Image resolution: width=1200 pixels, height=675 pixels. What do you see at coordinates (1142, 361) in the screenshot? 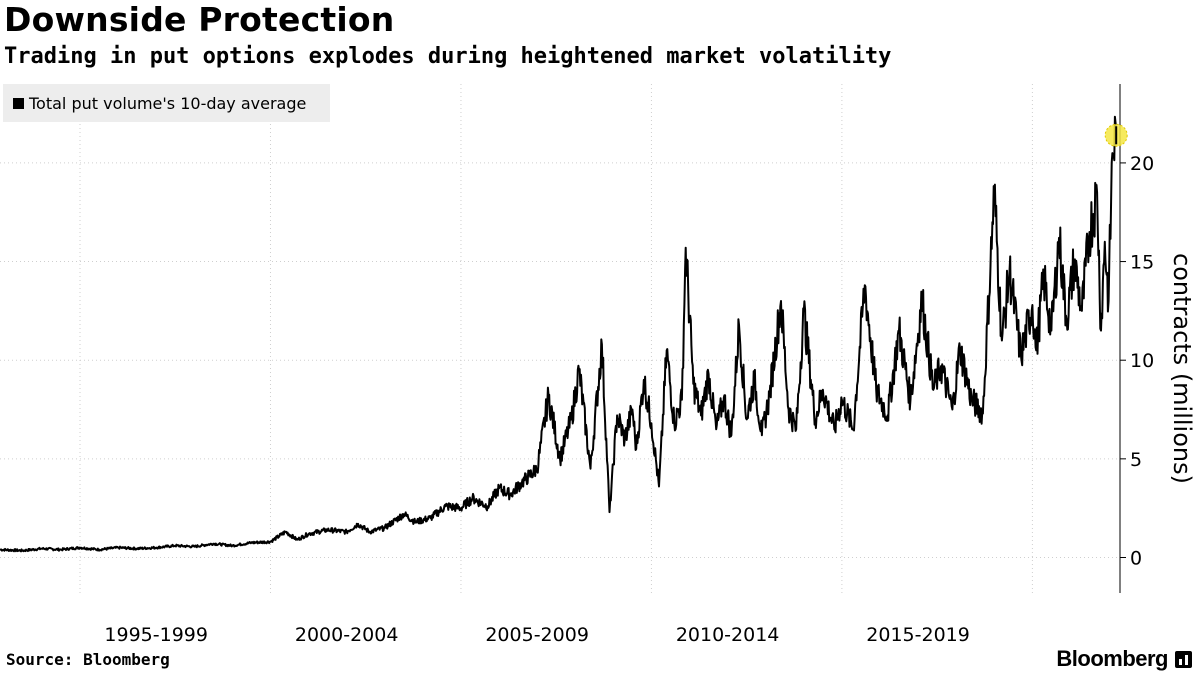
I see `y-tick-label-10: 10` at bounding box center [1142, 361].